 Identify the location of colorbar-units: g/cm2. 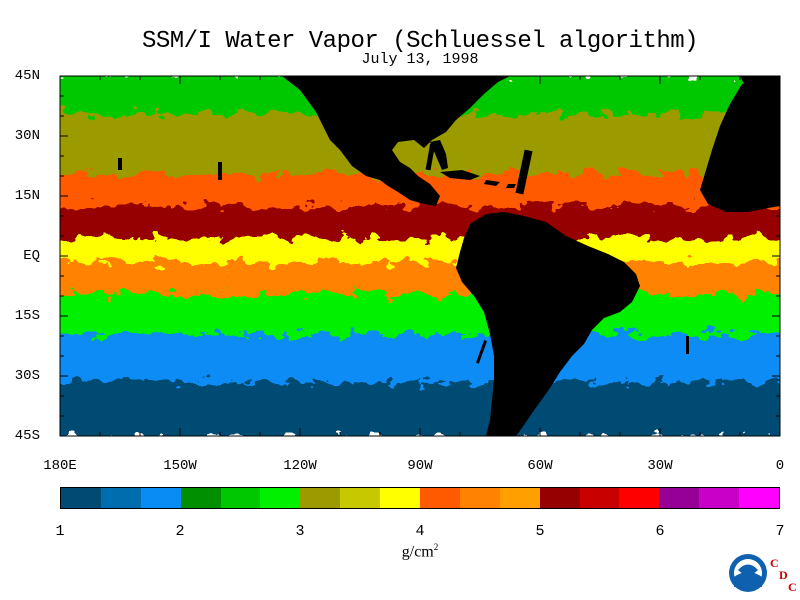
(420, 551).